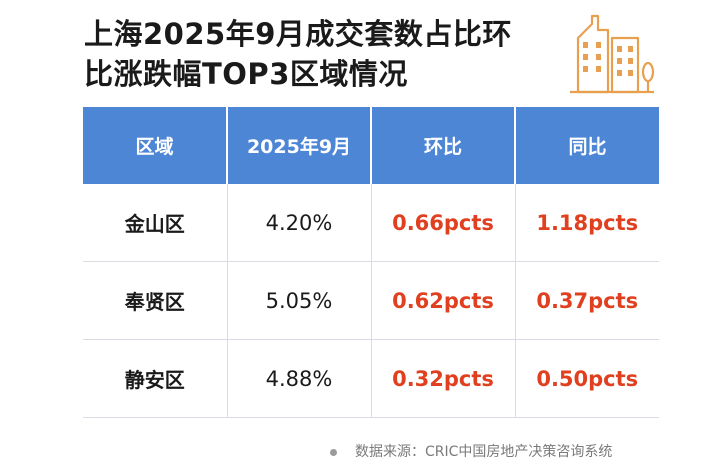  What do you see at coordinates (155, 378) in the screenshot?
I see `district-cell: 静安区` at bounding box center [155, 378].